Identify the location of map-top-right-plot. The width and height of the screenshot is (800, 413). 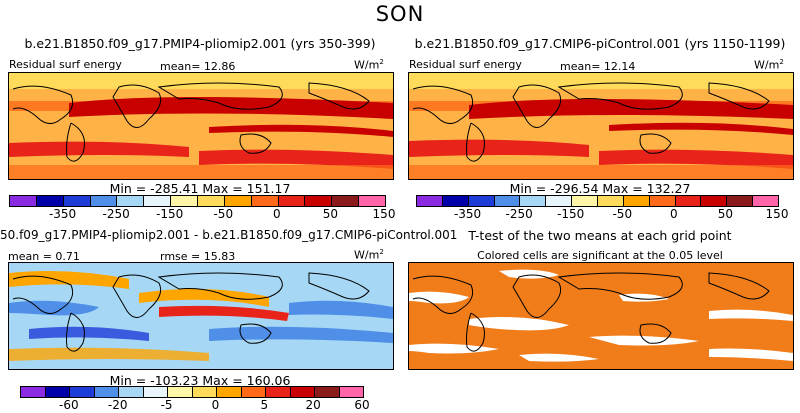
(601, 126).